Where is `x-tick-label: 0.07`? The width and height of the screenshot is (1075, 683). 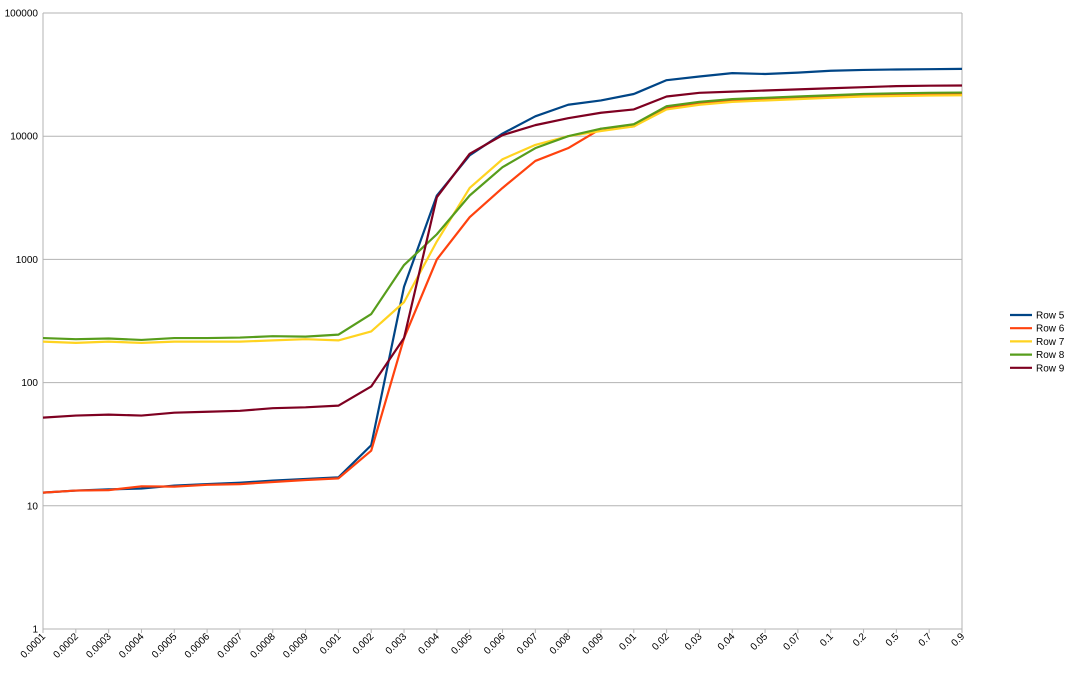
x-tick-label: 0.07 is located at coordinates (792, 642).